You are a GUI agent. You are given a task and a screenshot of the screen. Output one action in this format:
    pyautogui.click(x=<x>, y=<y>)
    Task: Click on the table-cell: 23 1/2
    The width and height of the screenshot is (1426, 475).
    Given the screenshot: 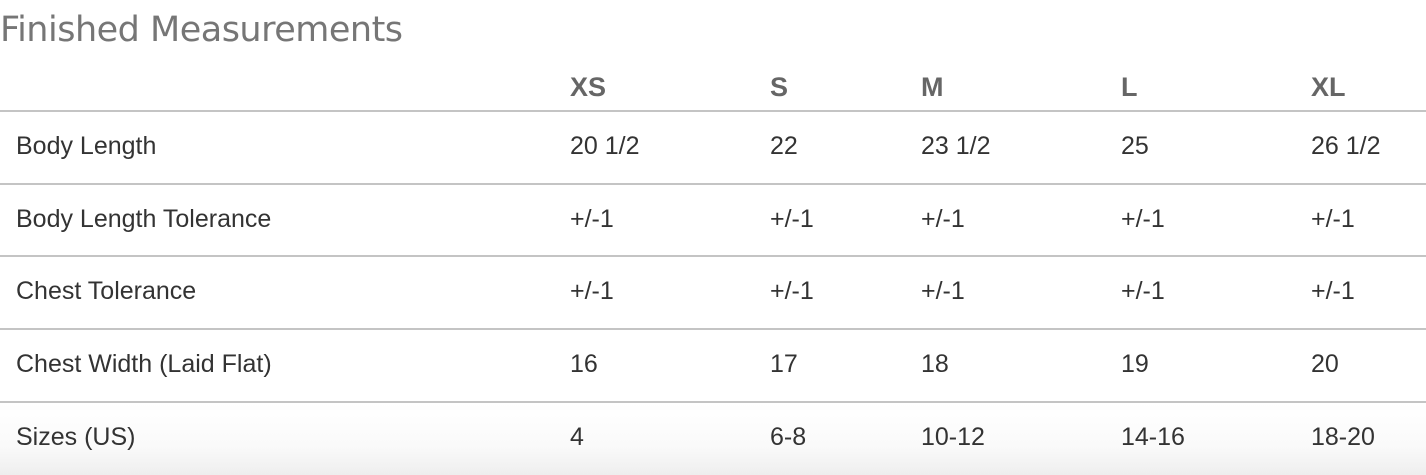 What is the action you would take?
    pyautogui.click(x=956, y=146)
    